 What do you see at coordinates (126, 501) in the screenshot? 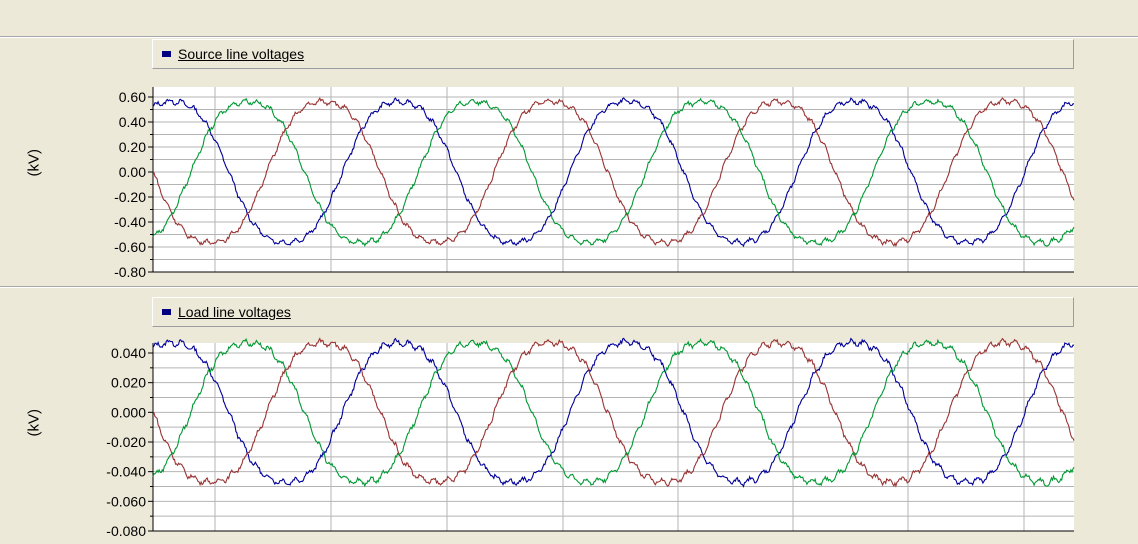
I see `y-tick-label: -0.060` at bounding box center [126, 501].